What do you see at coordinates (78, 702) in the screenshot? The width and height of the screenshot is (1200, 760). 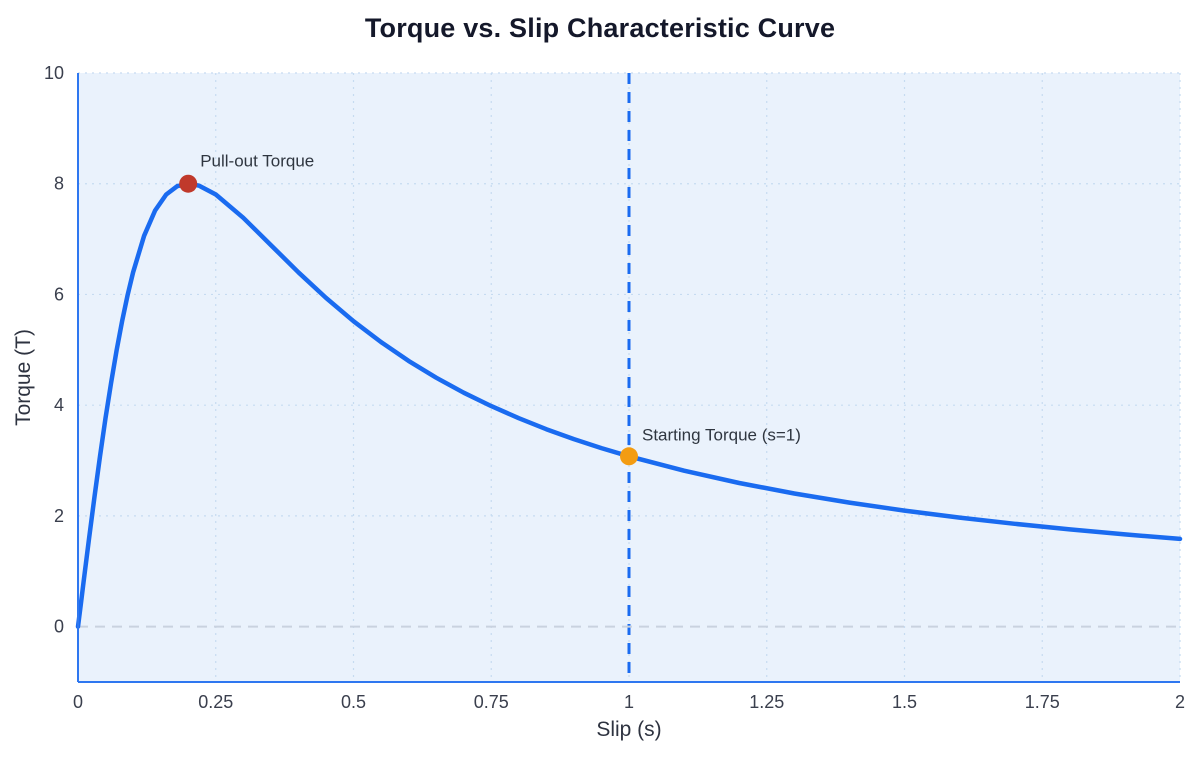 I see `x-tick-label: 0` at bounding box center [78, 702].